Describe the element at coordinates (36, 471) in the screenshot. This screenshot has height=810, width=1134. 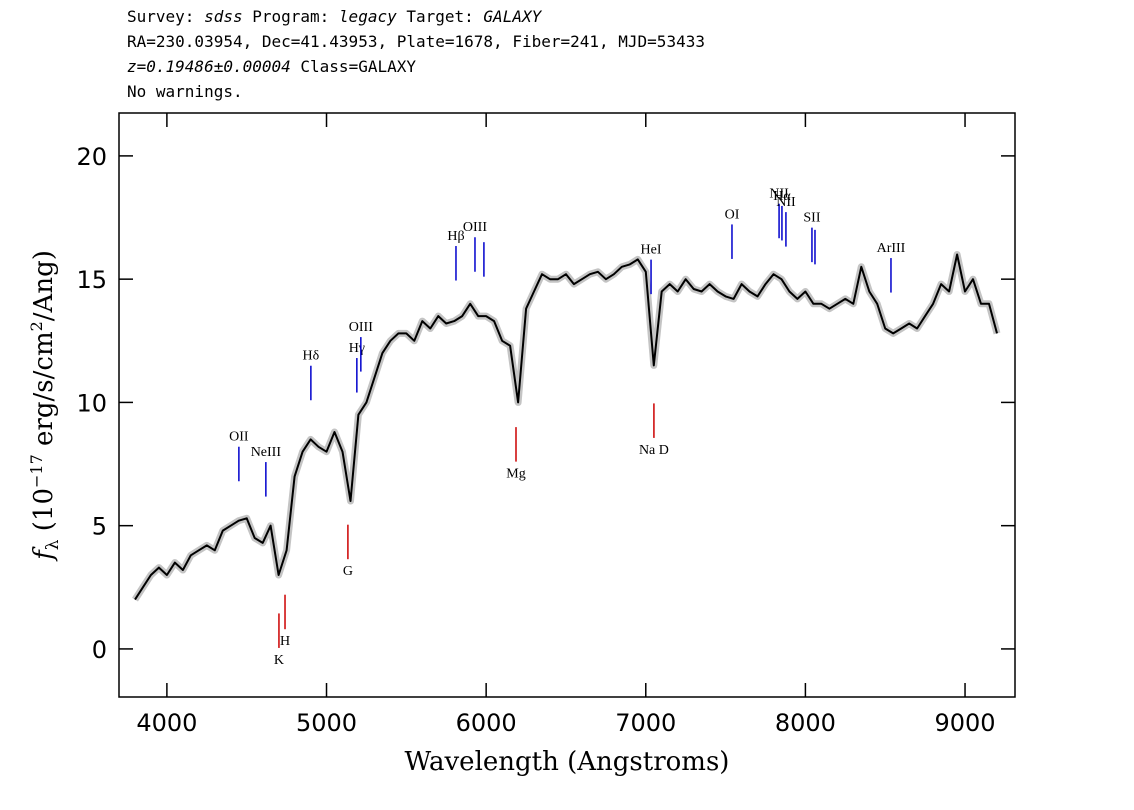
I see `y-label-part: −17` at that location.